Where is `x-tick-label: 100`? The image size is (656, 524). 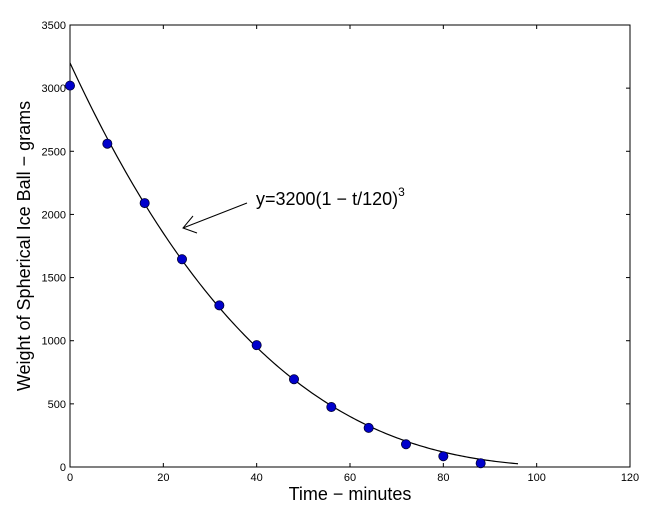 x-tick-label: 100 is located at coordinates (536, 478).